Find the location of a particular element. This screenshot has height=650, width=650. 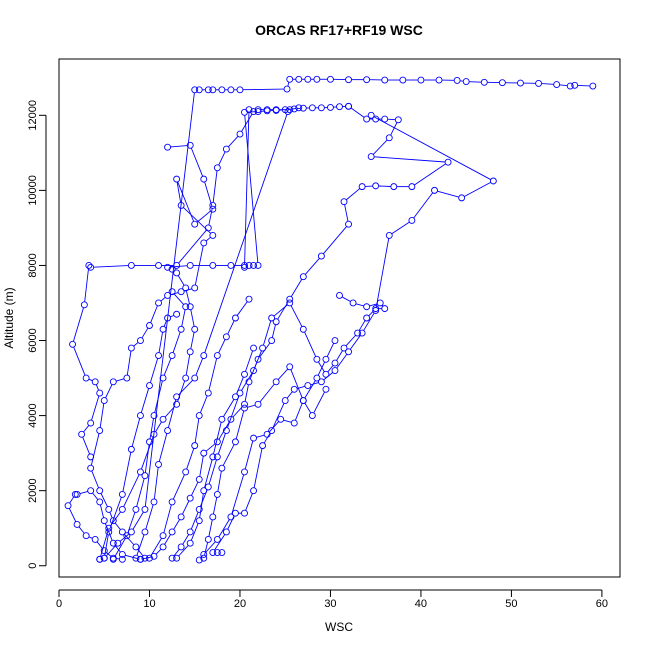

x-axis: 0 10 20 30 40 50 60 is located at coordinates (332, 599).